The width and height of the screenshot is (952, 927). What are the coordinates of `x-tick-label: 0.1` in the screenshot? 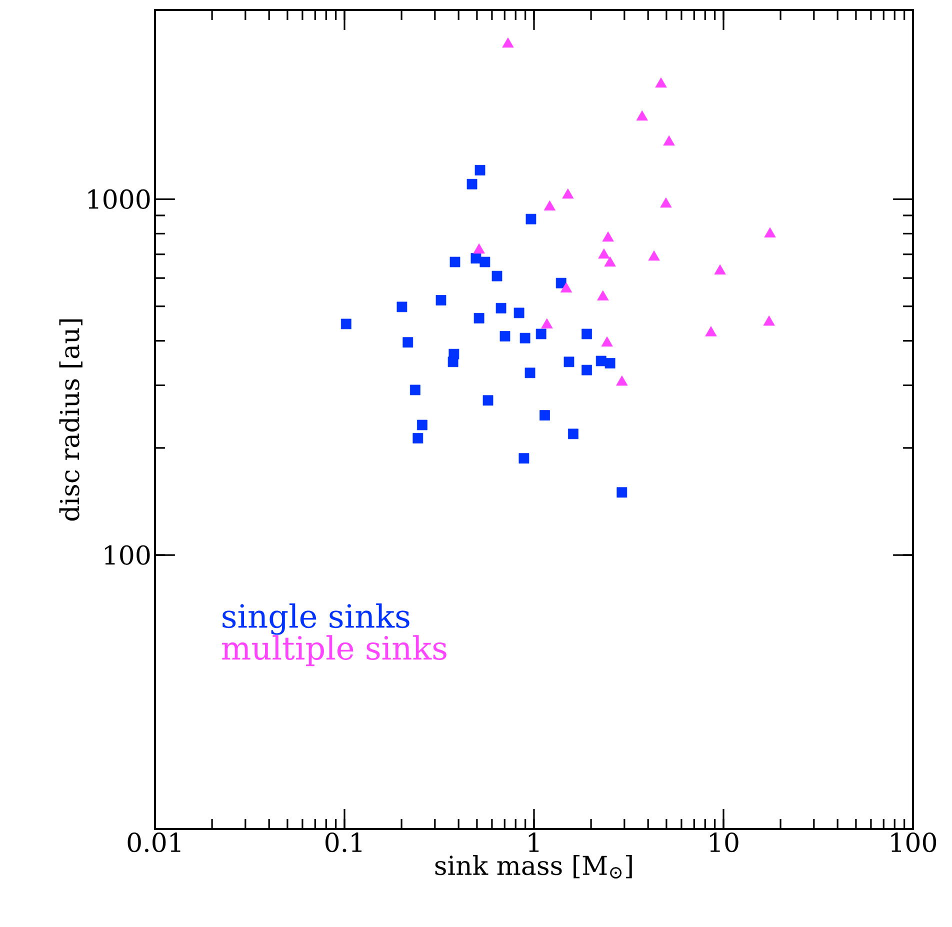 It's located at (344, 842).